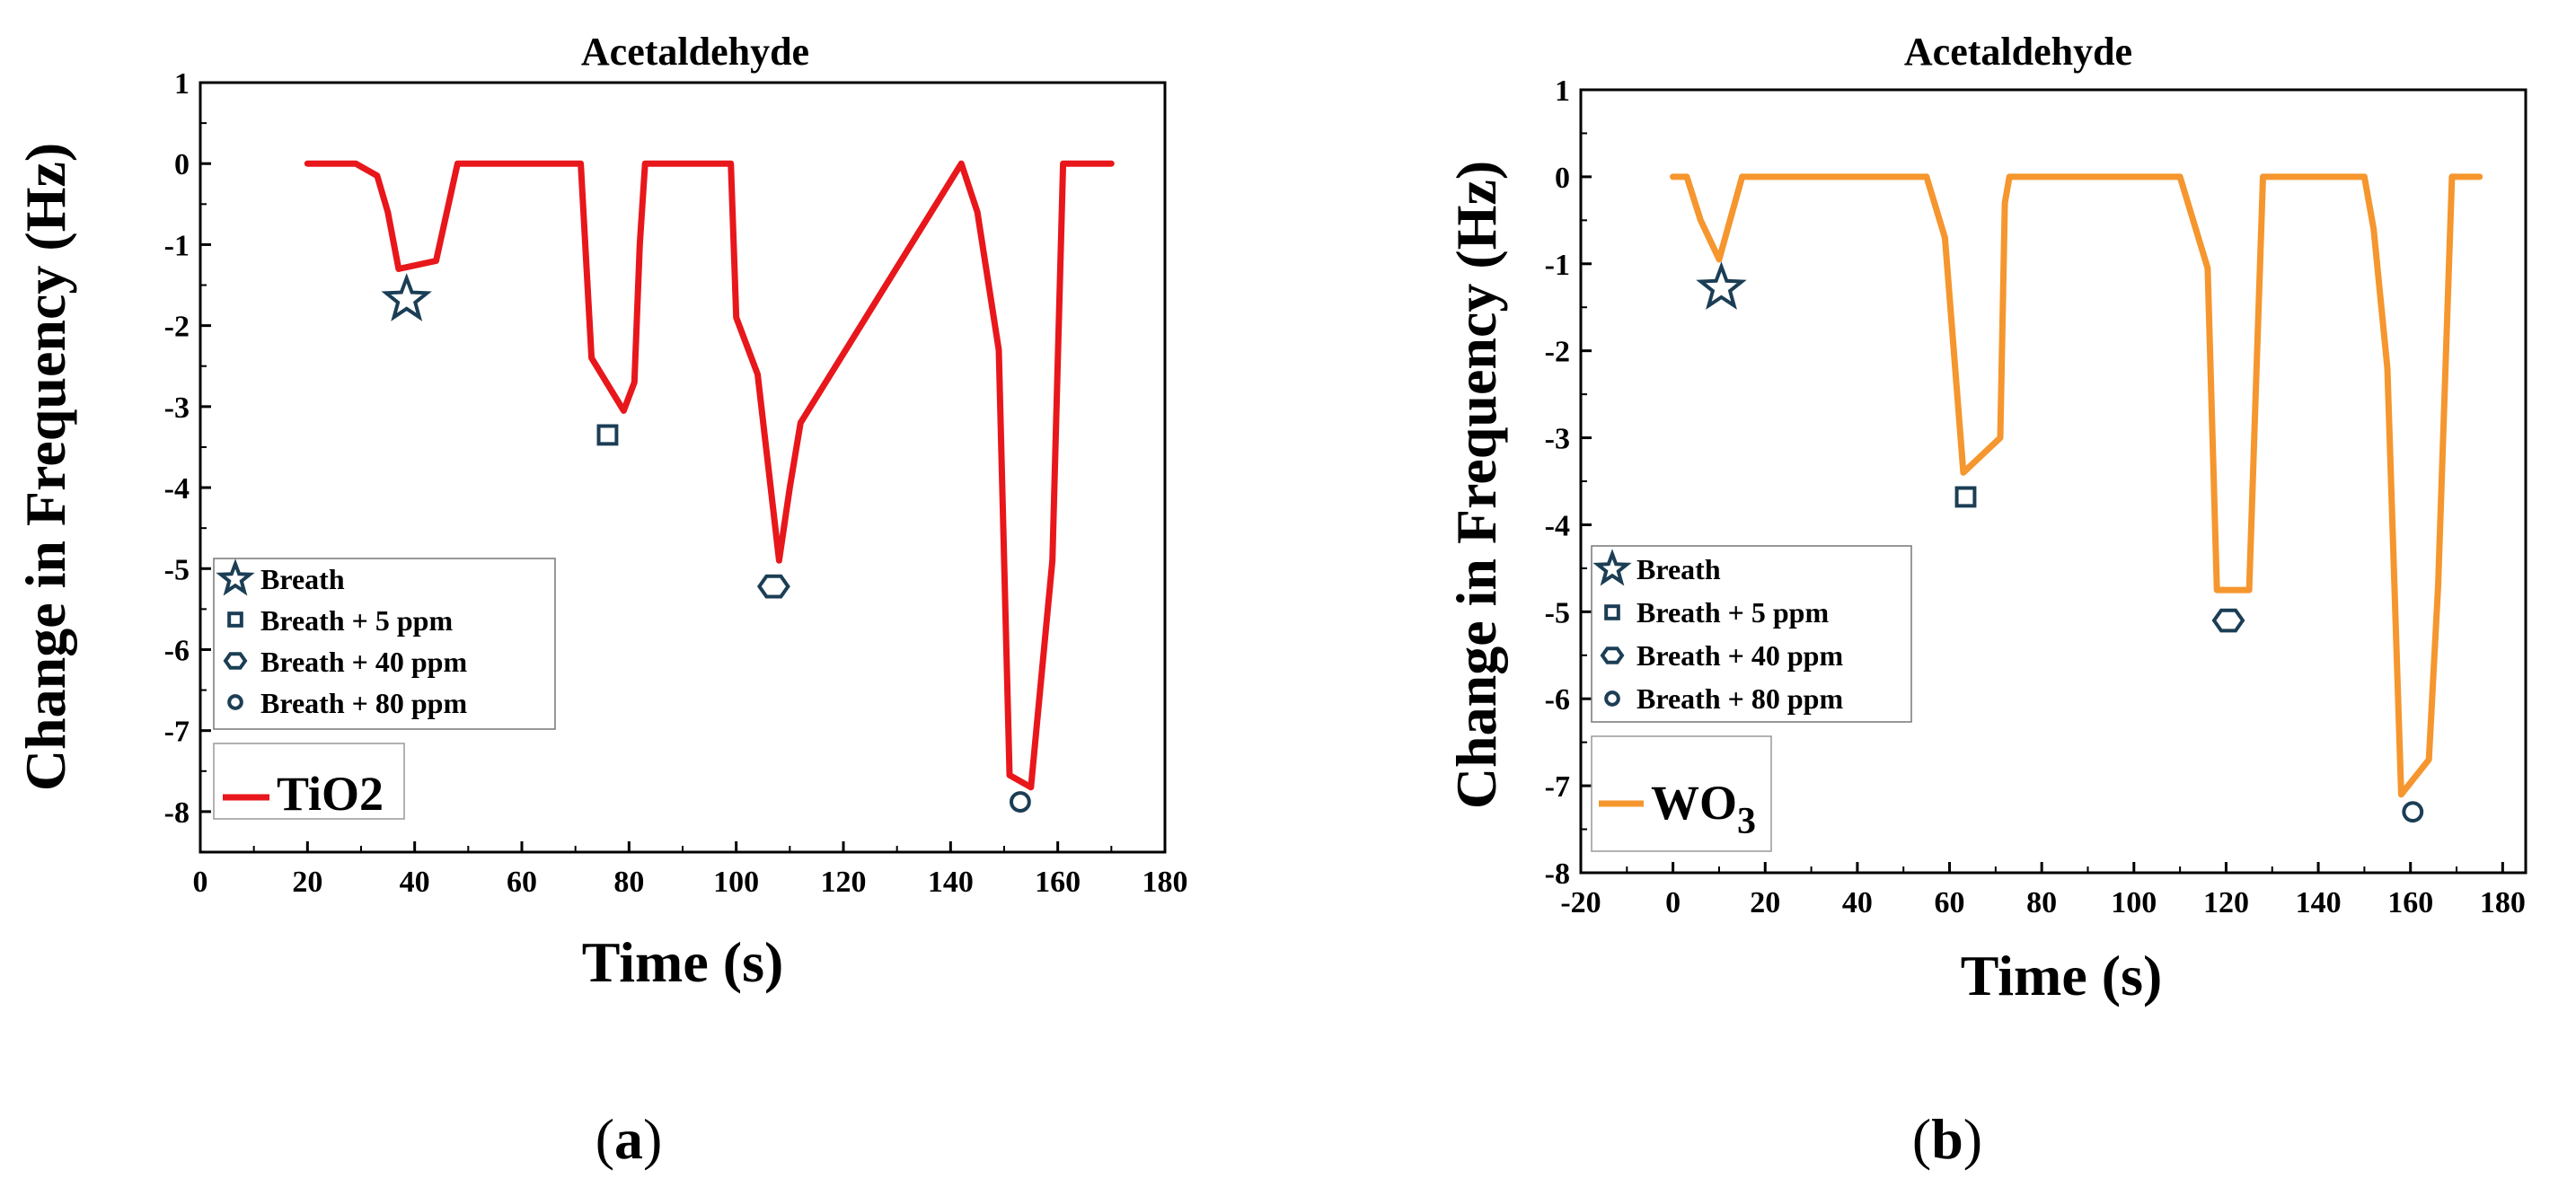 Image resolution: width=2576 pixels, height=1196 pixels. Describe the element at coordinates (1947, 1139) in the screenshot. I see `panel-caption: (b)` at that location.